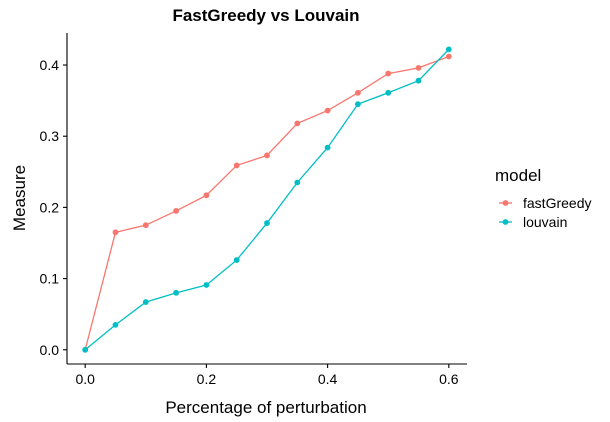 The height and width of the screenshot is (422, 610). What do you see at coordinates (50, 350) in the screenshot?
I see `y-tick-label: 0.0` at bounding box center [50, 350].